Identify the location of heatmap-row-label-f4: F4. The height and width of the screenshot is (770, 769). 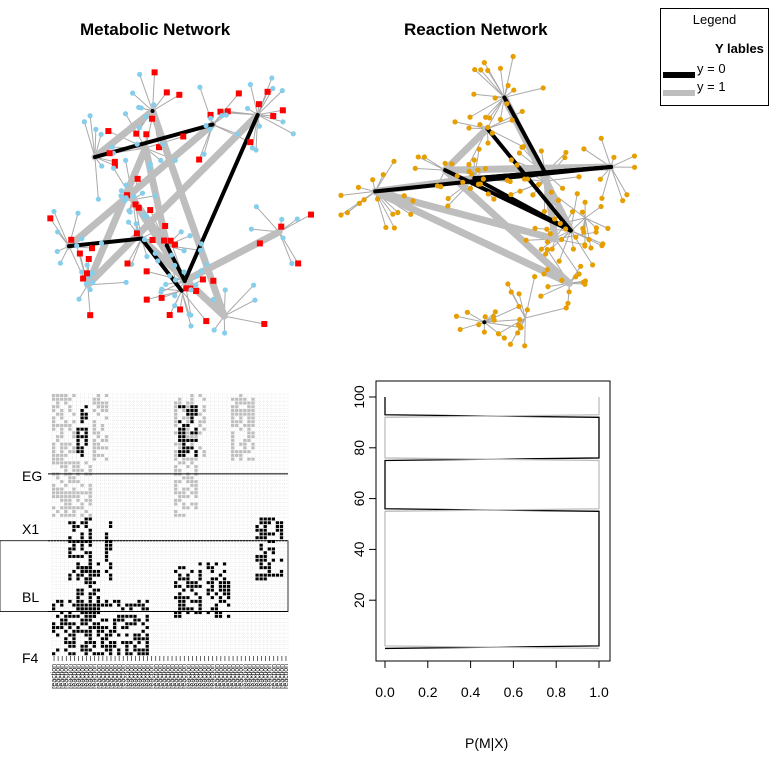
(30, 658).